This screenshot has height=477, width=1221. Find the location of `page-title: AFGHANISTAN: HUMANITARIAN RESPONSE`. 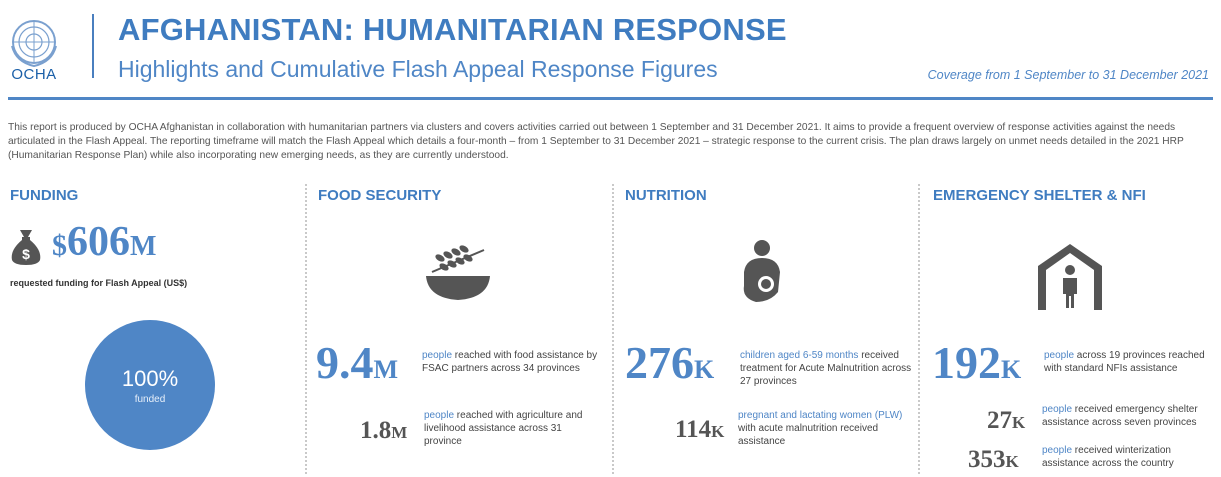

page-title: AFGHANISTAN: HUMANITARIAN RESPONSE is located at coordinates (452, 29).